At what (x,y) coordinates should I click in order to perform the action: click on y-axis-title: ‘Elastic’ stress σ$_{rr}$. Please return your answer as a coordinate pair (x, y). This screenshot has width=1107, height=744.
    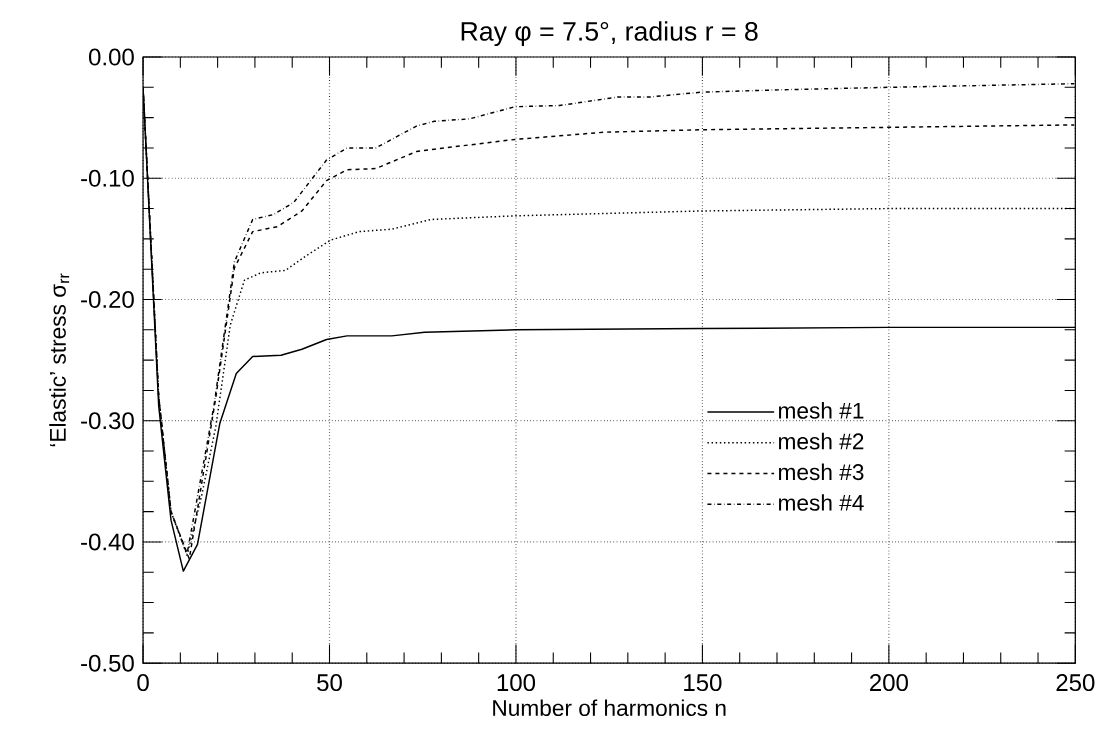
    Looking at the image, I should click on (59, 360).